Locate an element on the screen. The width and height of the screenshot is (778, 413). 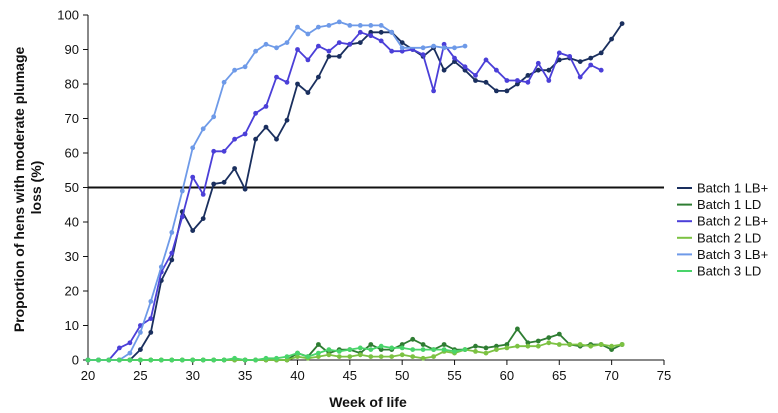
legend-label: Batch 2 LB+ is located at coordinates (732, 221).